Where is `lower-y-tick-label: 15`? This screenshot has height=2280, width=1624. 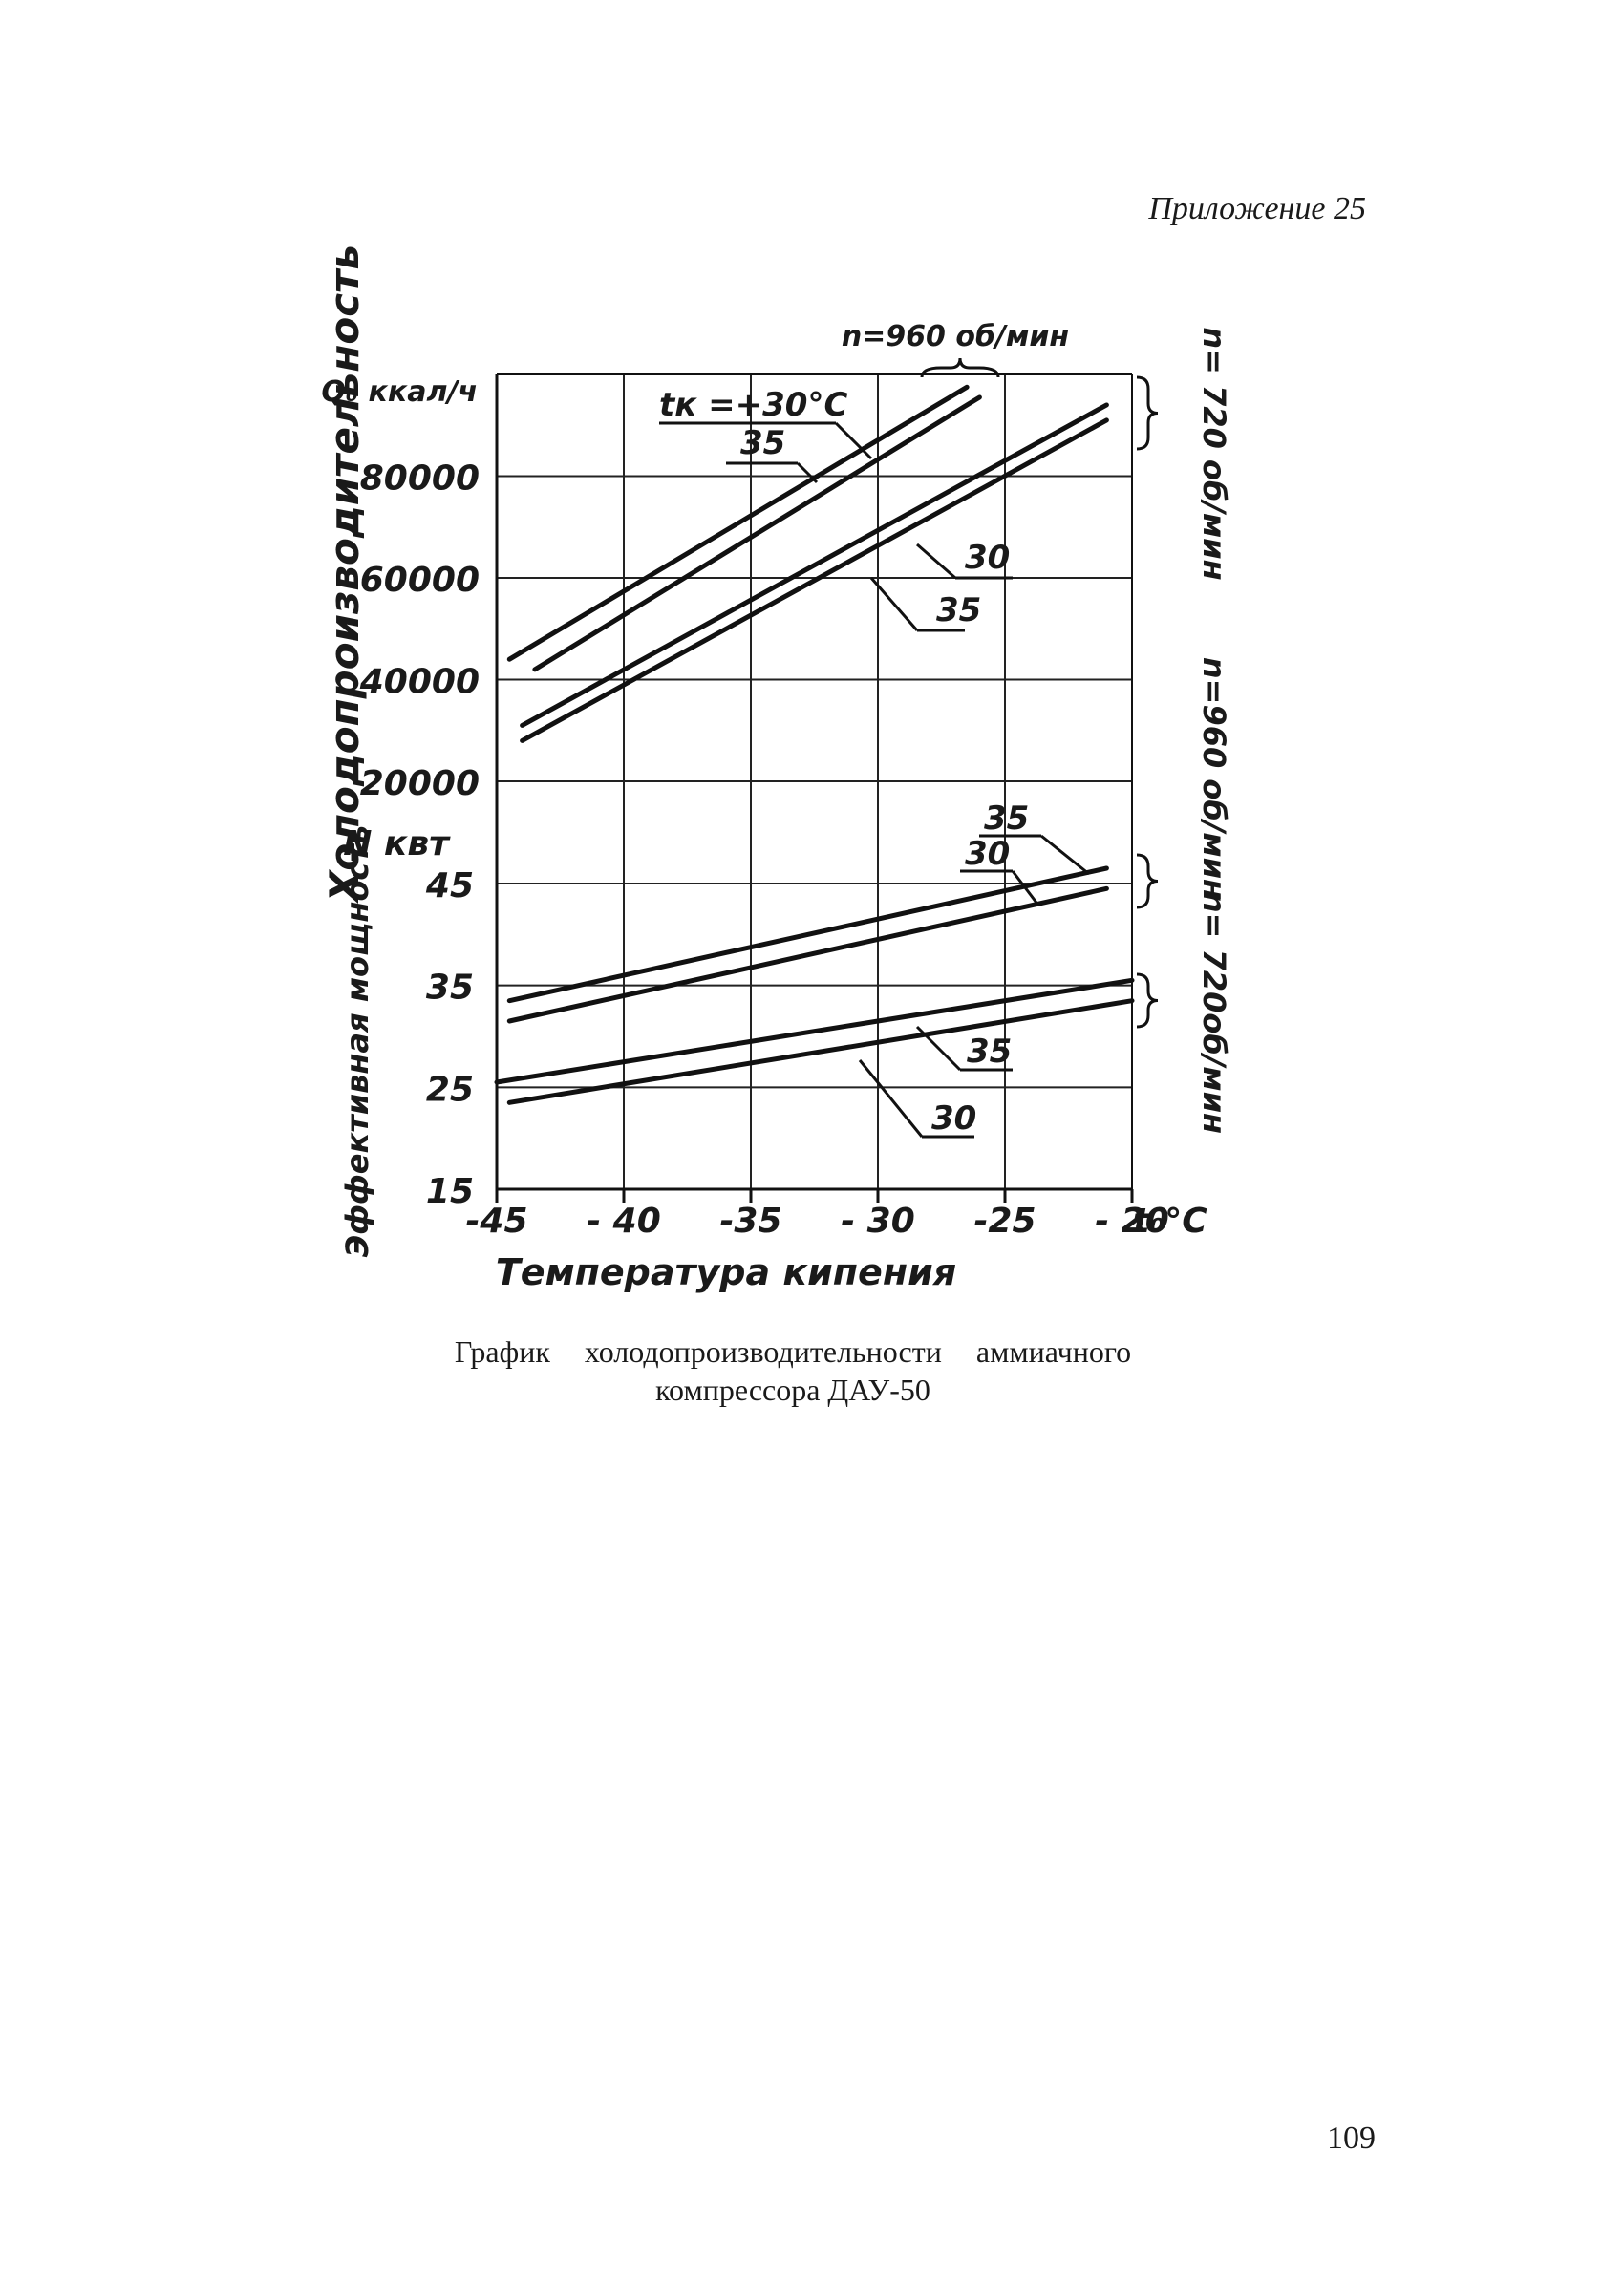
lower-y-tick-label: 15 is located at coordinates (450, 1191).